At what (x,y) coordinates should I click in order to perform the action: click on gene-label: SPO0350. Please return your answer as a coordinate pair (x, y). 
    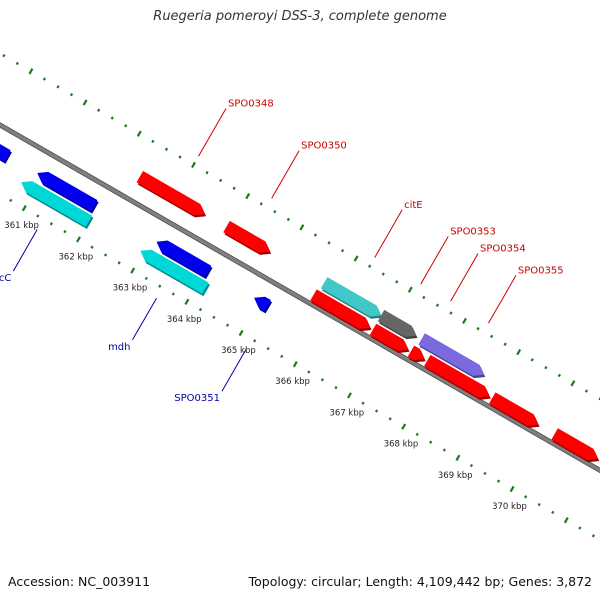
    Looking at the image, I should click on (324, 146).